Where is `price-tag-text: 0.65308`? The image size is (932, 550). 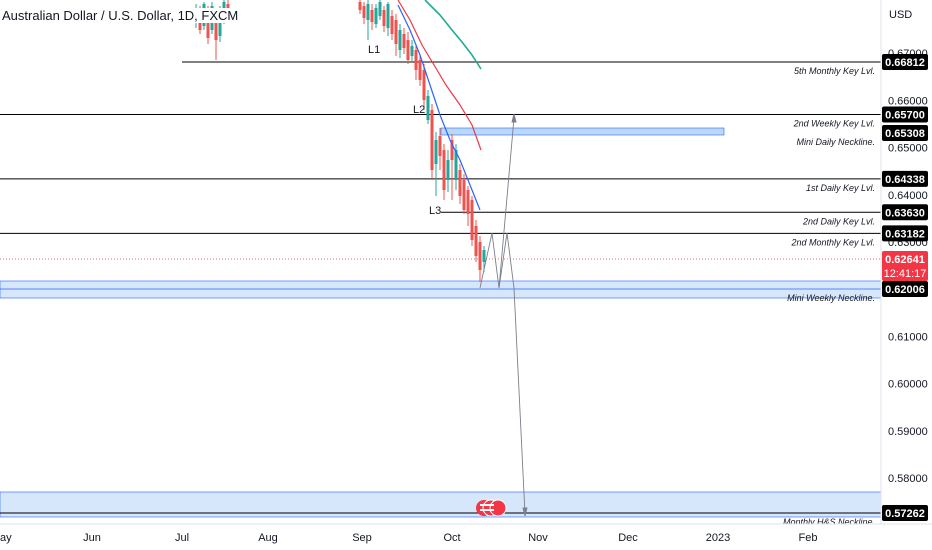 price-tag-text: 0.65308 is located at coordinates (905, 134).